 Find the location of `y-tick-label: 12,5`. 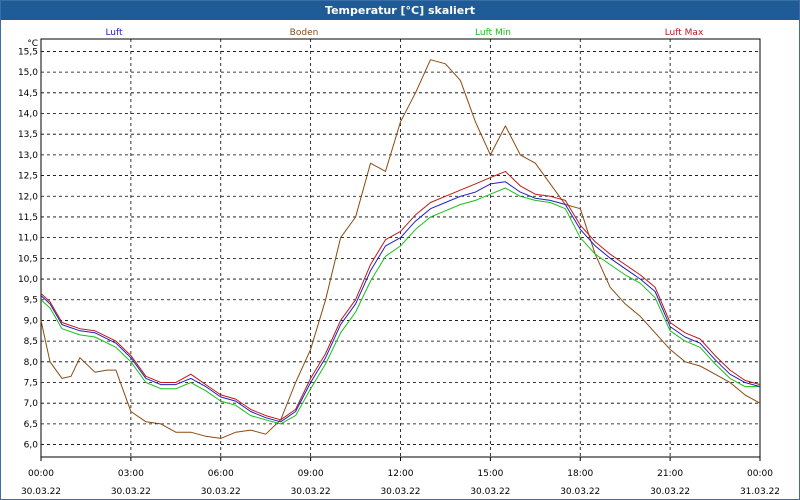

y-tick-label: 12,5 is located at coordinates (28, 177).